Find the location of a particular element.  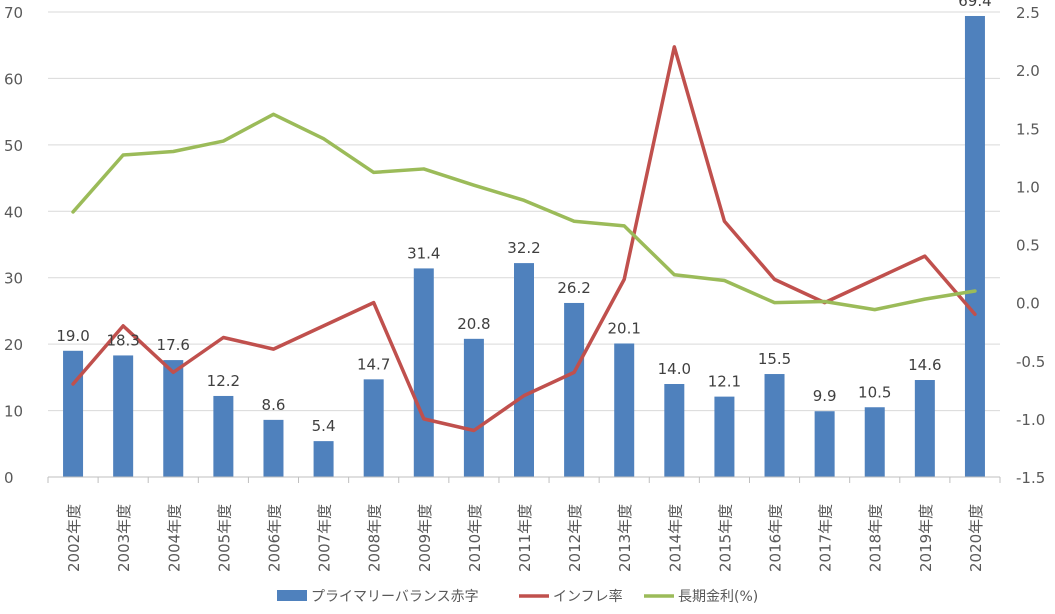

right-axis: -1.5 -1.0 -0.5 0.0 0.5 1.0 1.5 2.0 2.5 is located at coordinates (1030, 245).